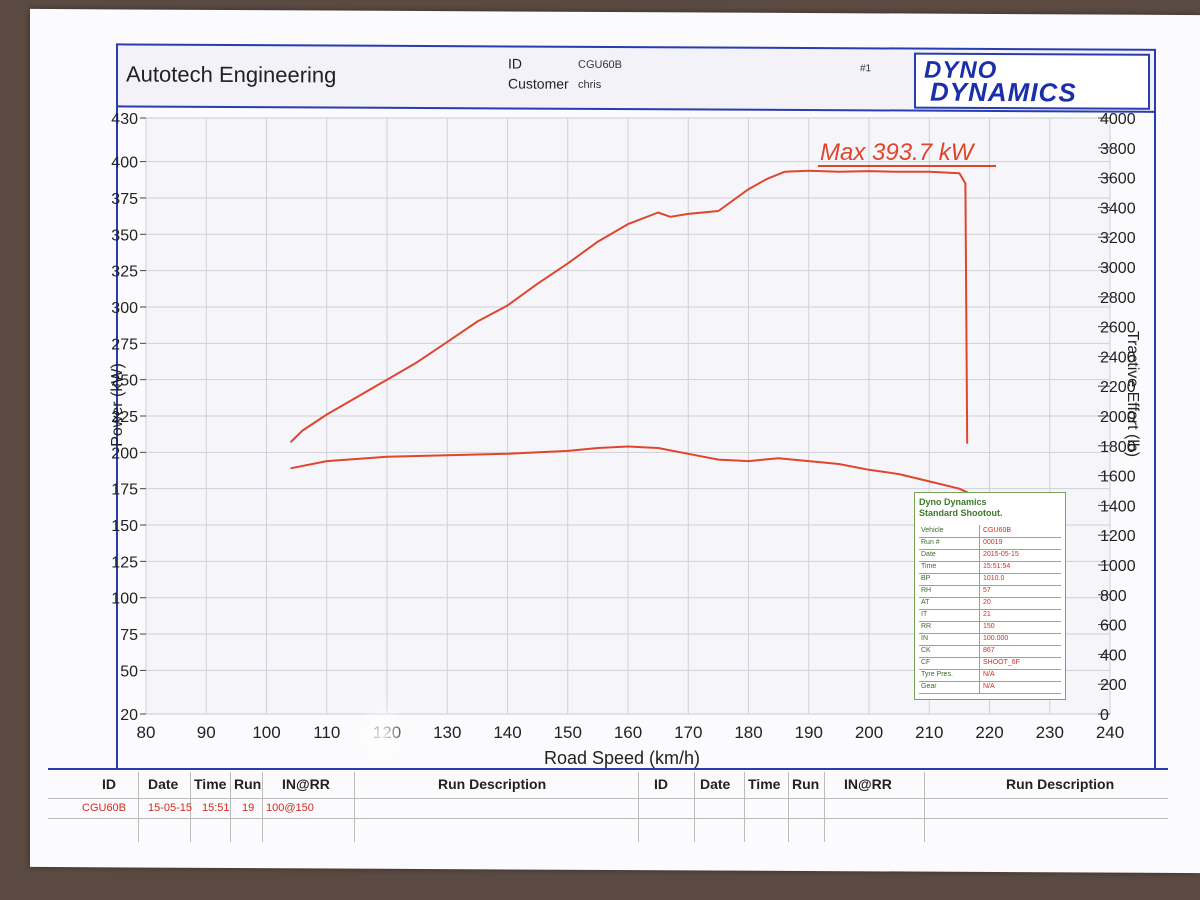 This screenshot has height=900, width=1200. Describe the element at coordinates (1113, 655) in the screenshot. I see `y2-tick-label: 400` at that location.